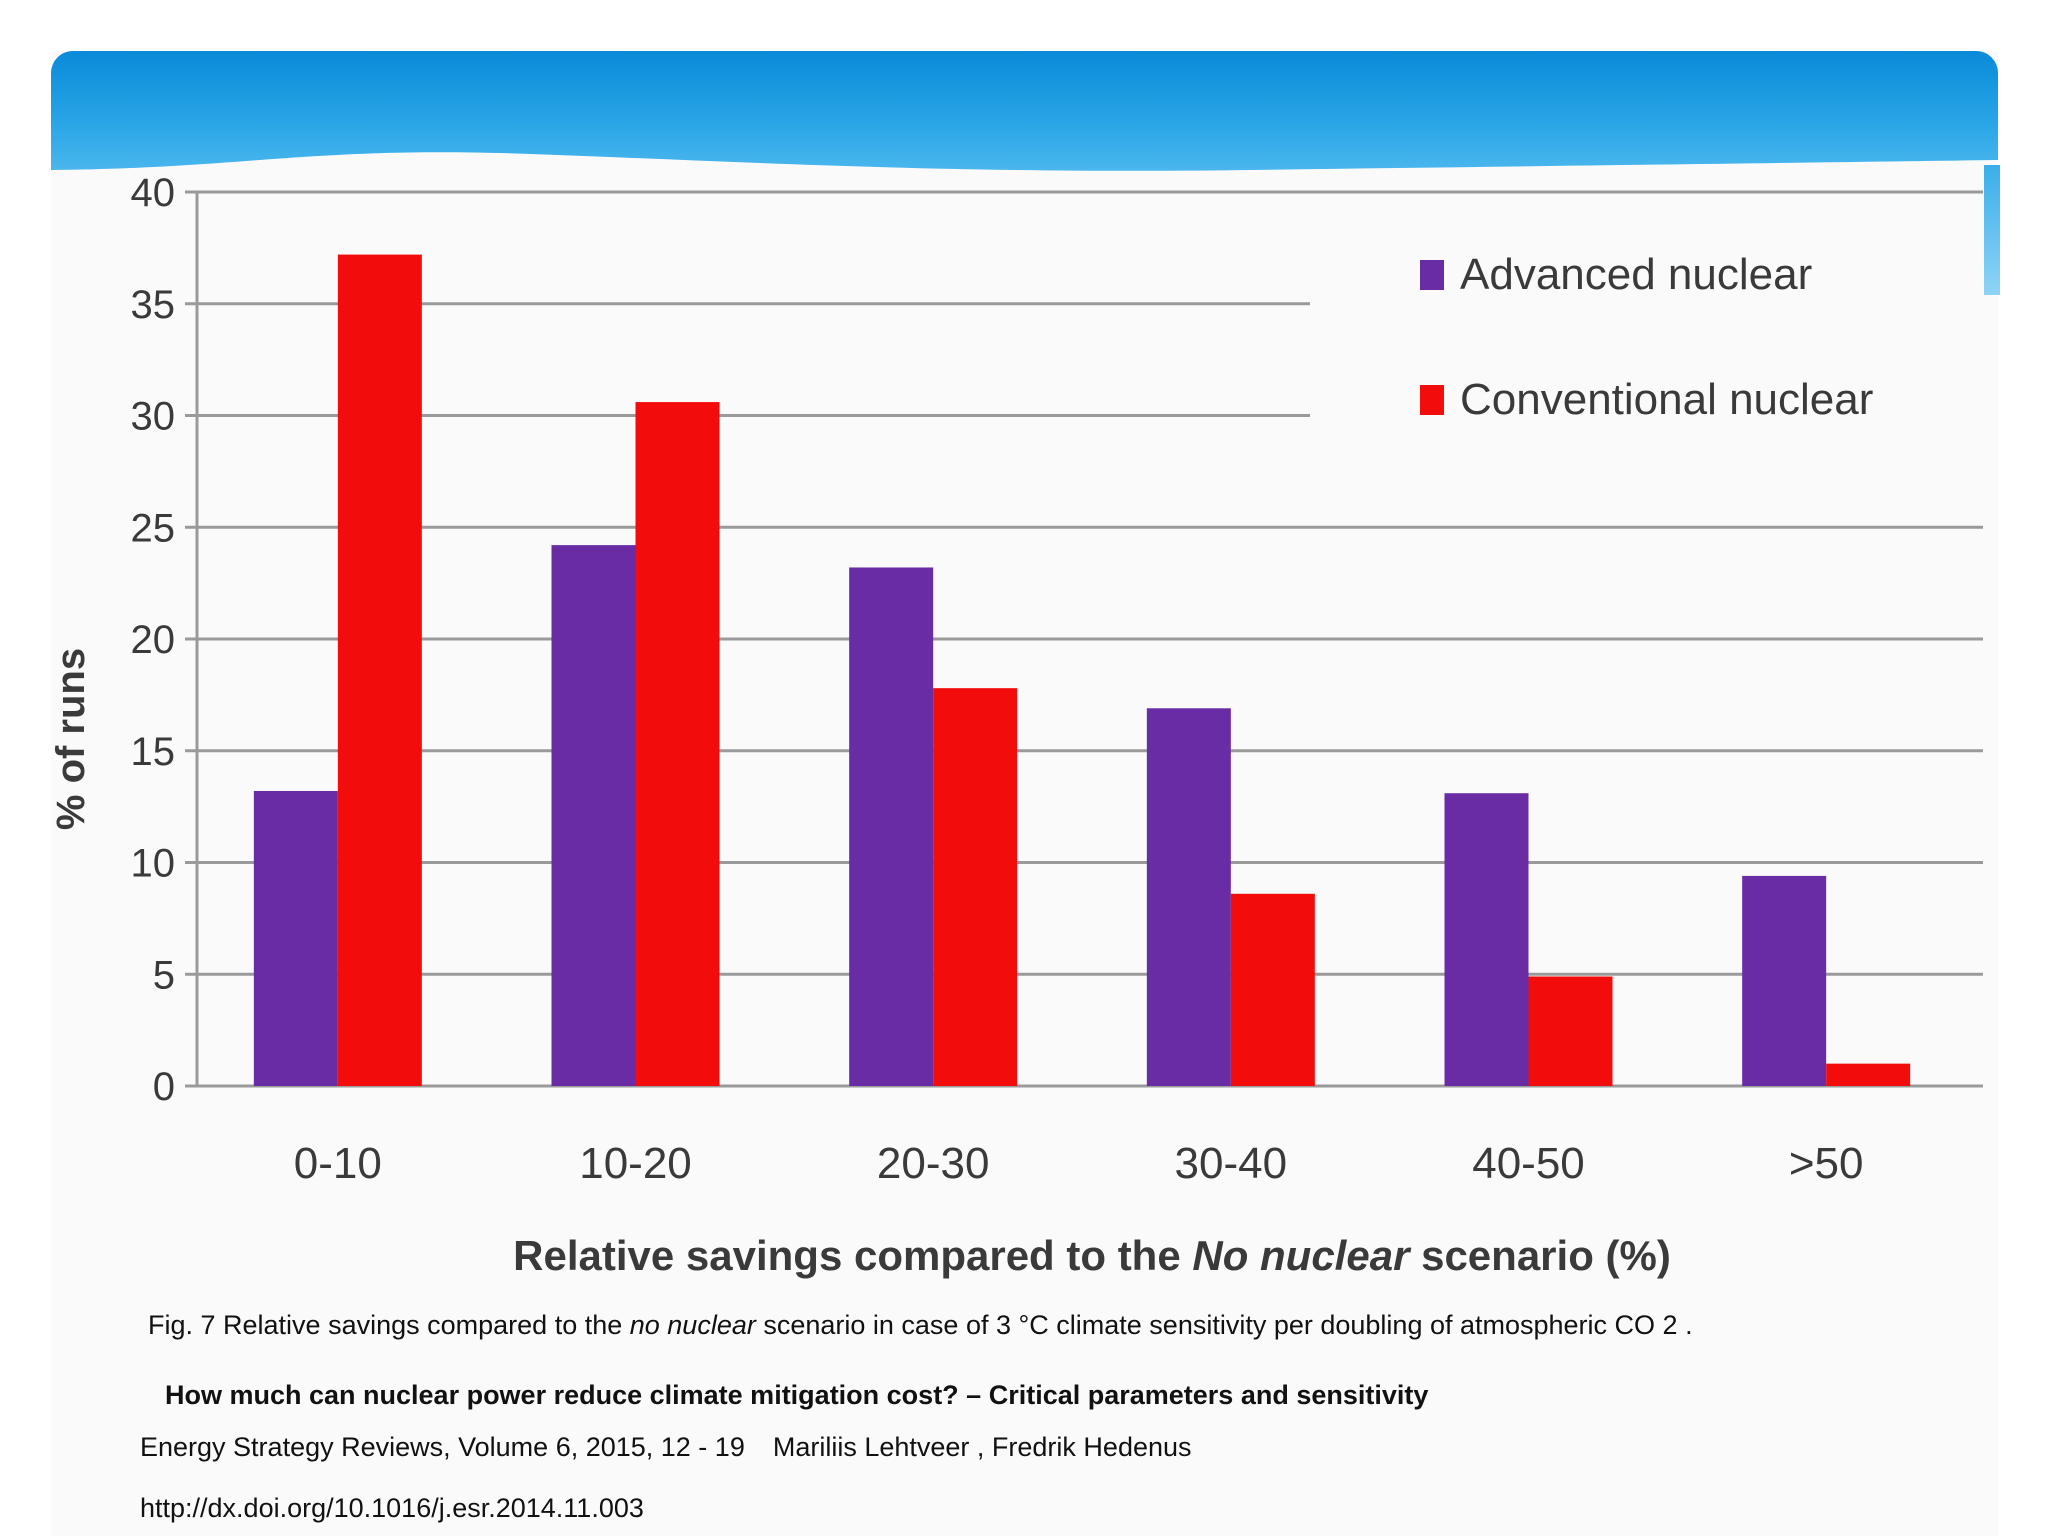  I want to click on y-tick-label: 15, so click(153, 752).